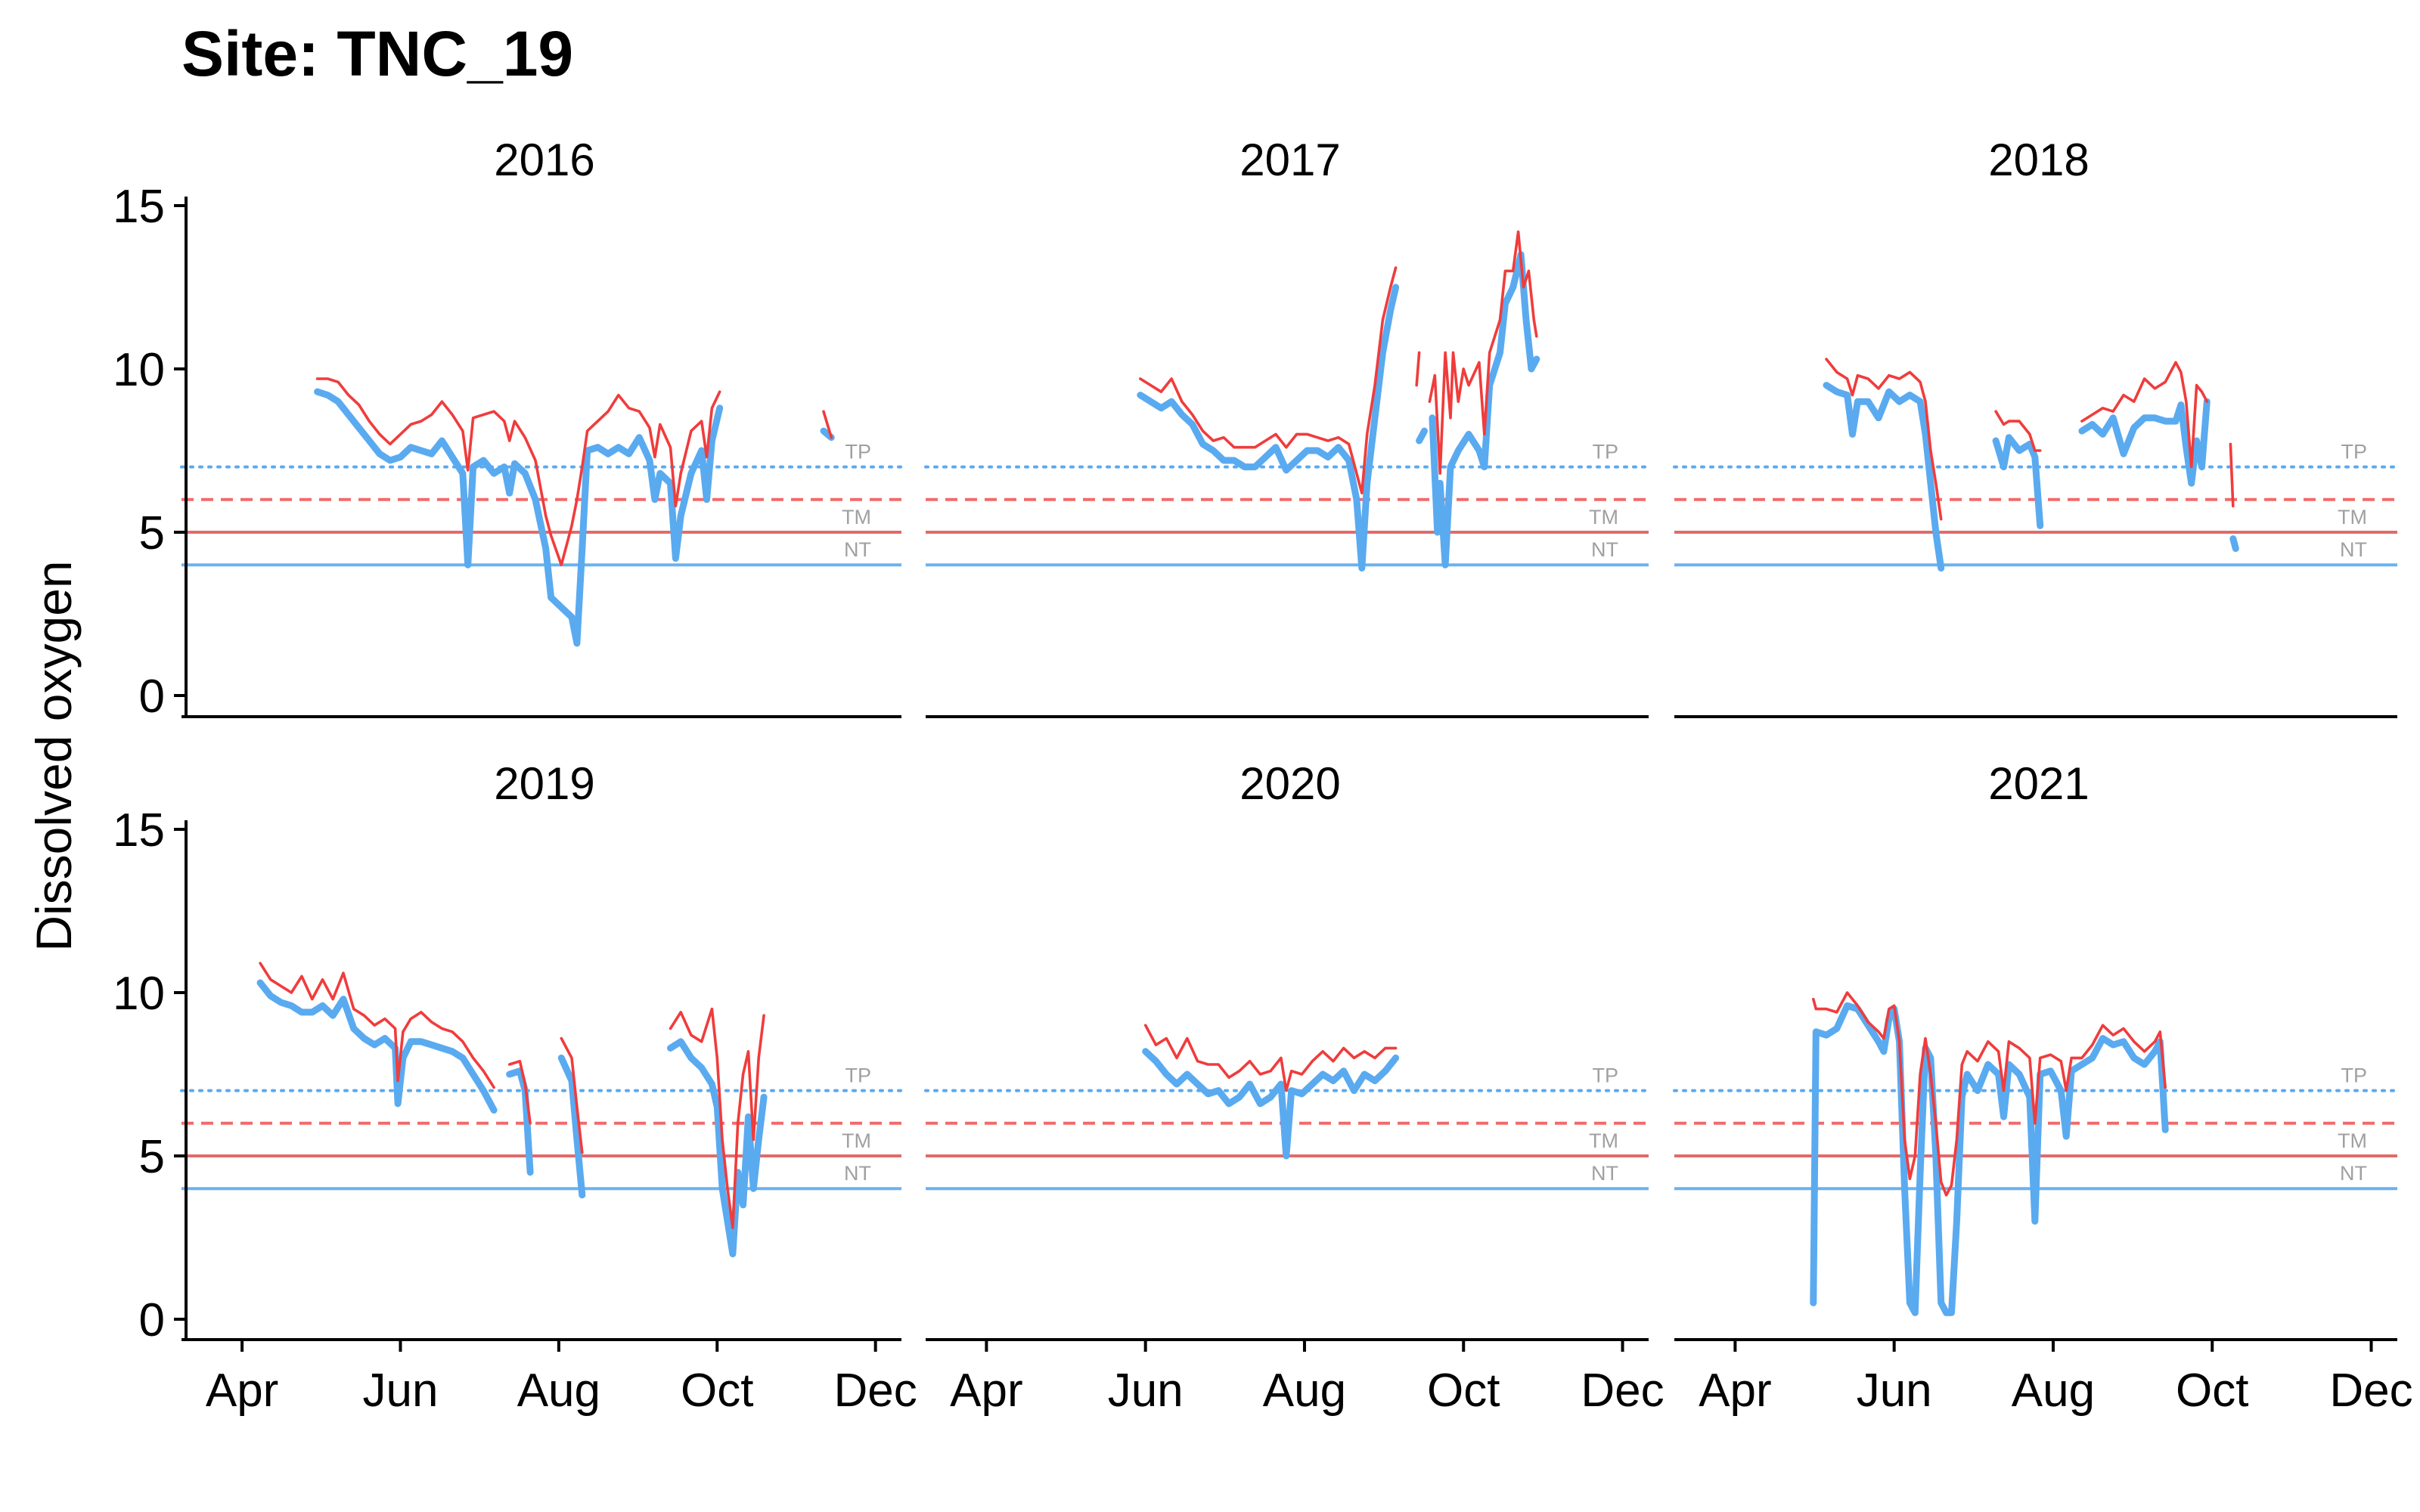 Image resolution: width=2420 pixels, height=1512 pixels. Describe the element at coordinates (1289, 160) in the screenshot. I see `facet-label: 2017` at that location.